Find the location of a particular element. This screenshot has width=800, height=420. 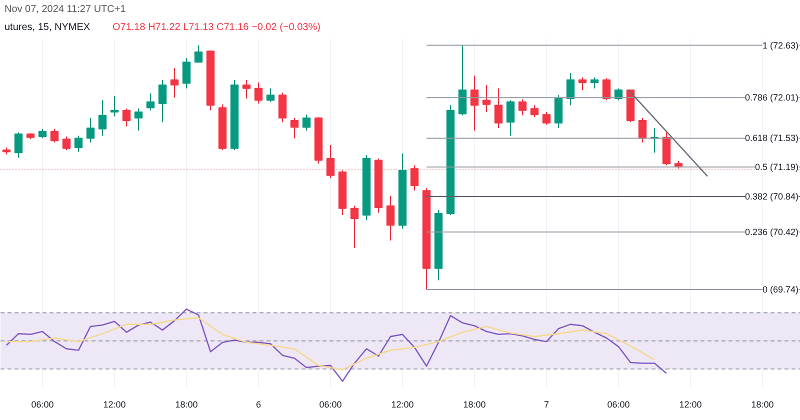

x-tick-label: 7 is located at coordinates (547, 405).